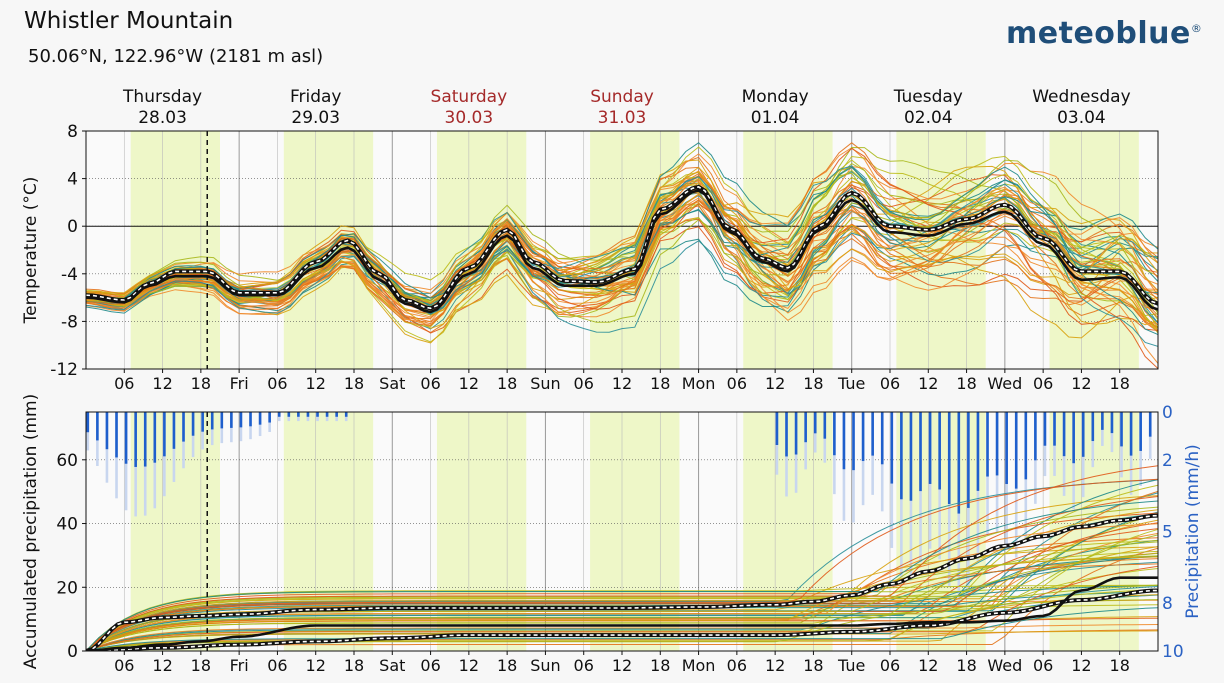 This screenshot has width=1224, height=683. I want to click on y-tick-label: 40, so click(67, 525).